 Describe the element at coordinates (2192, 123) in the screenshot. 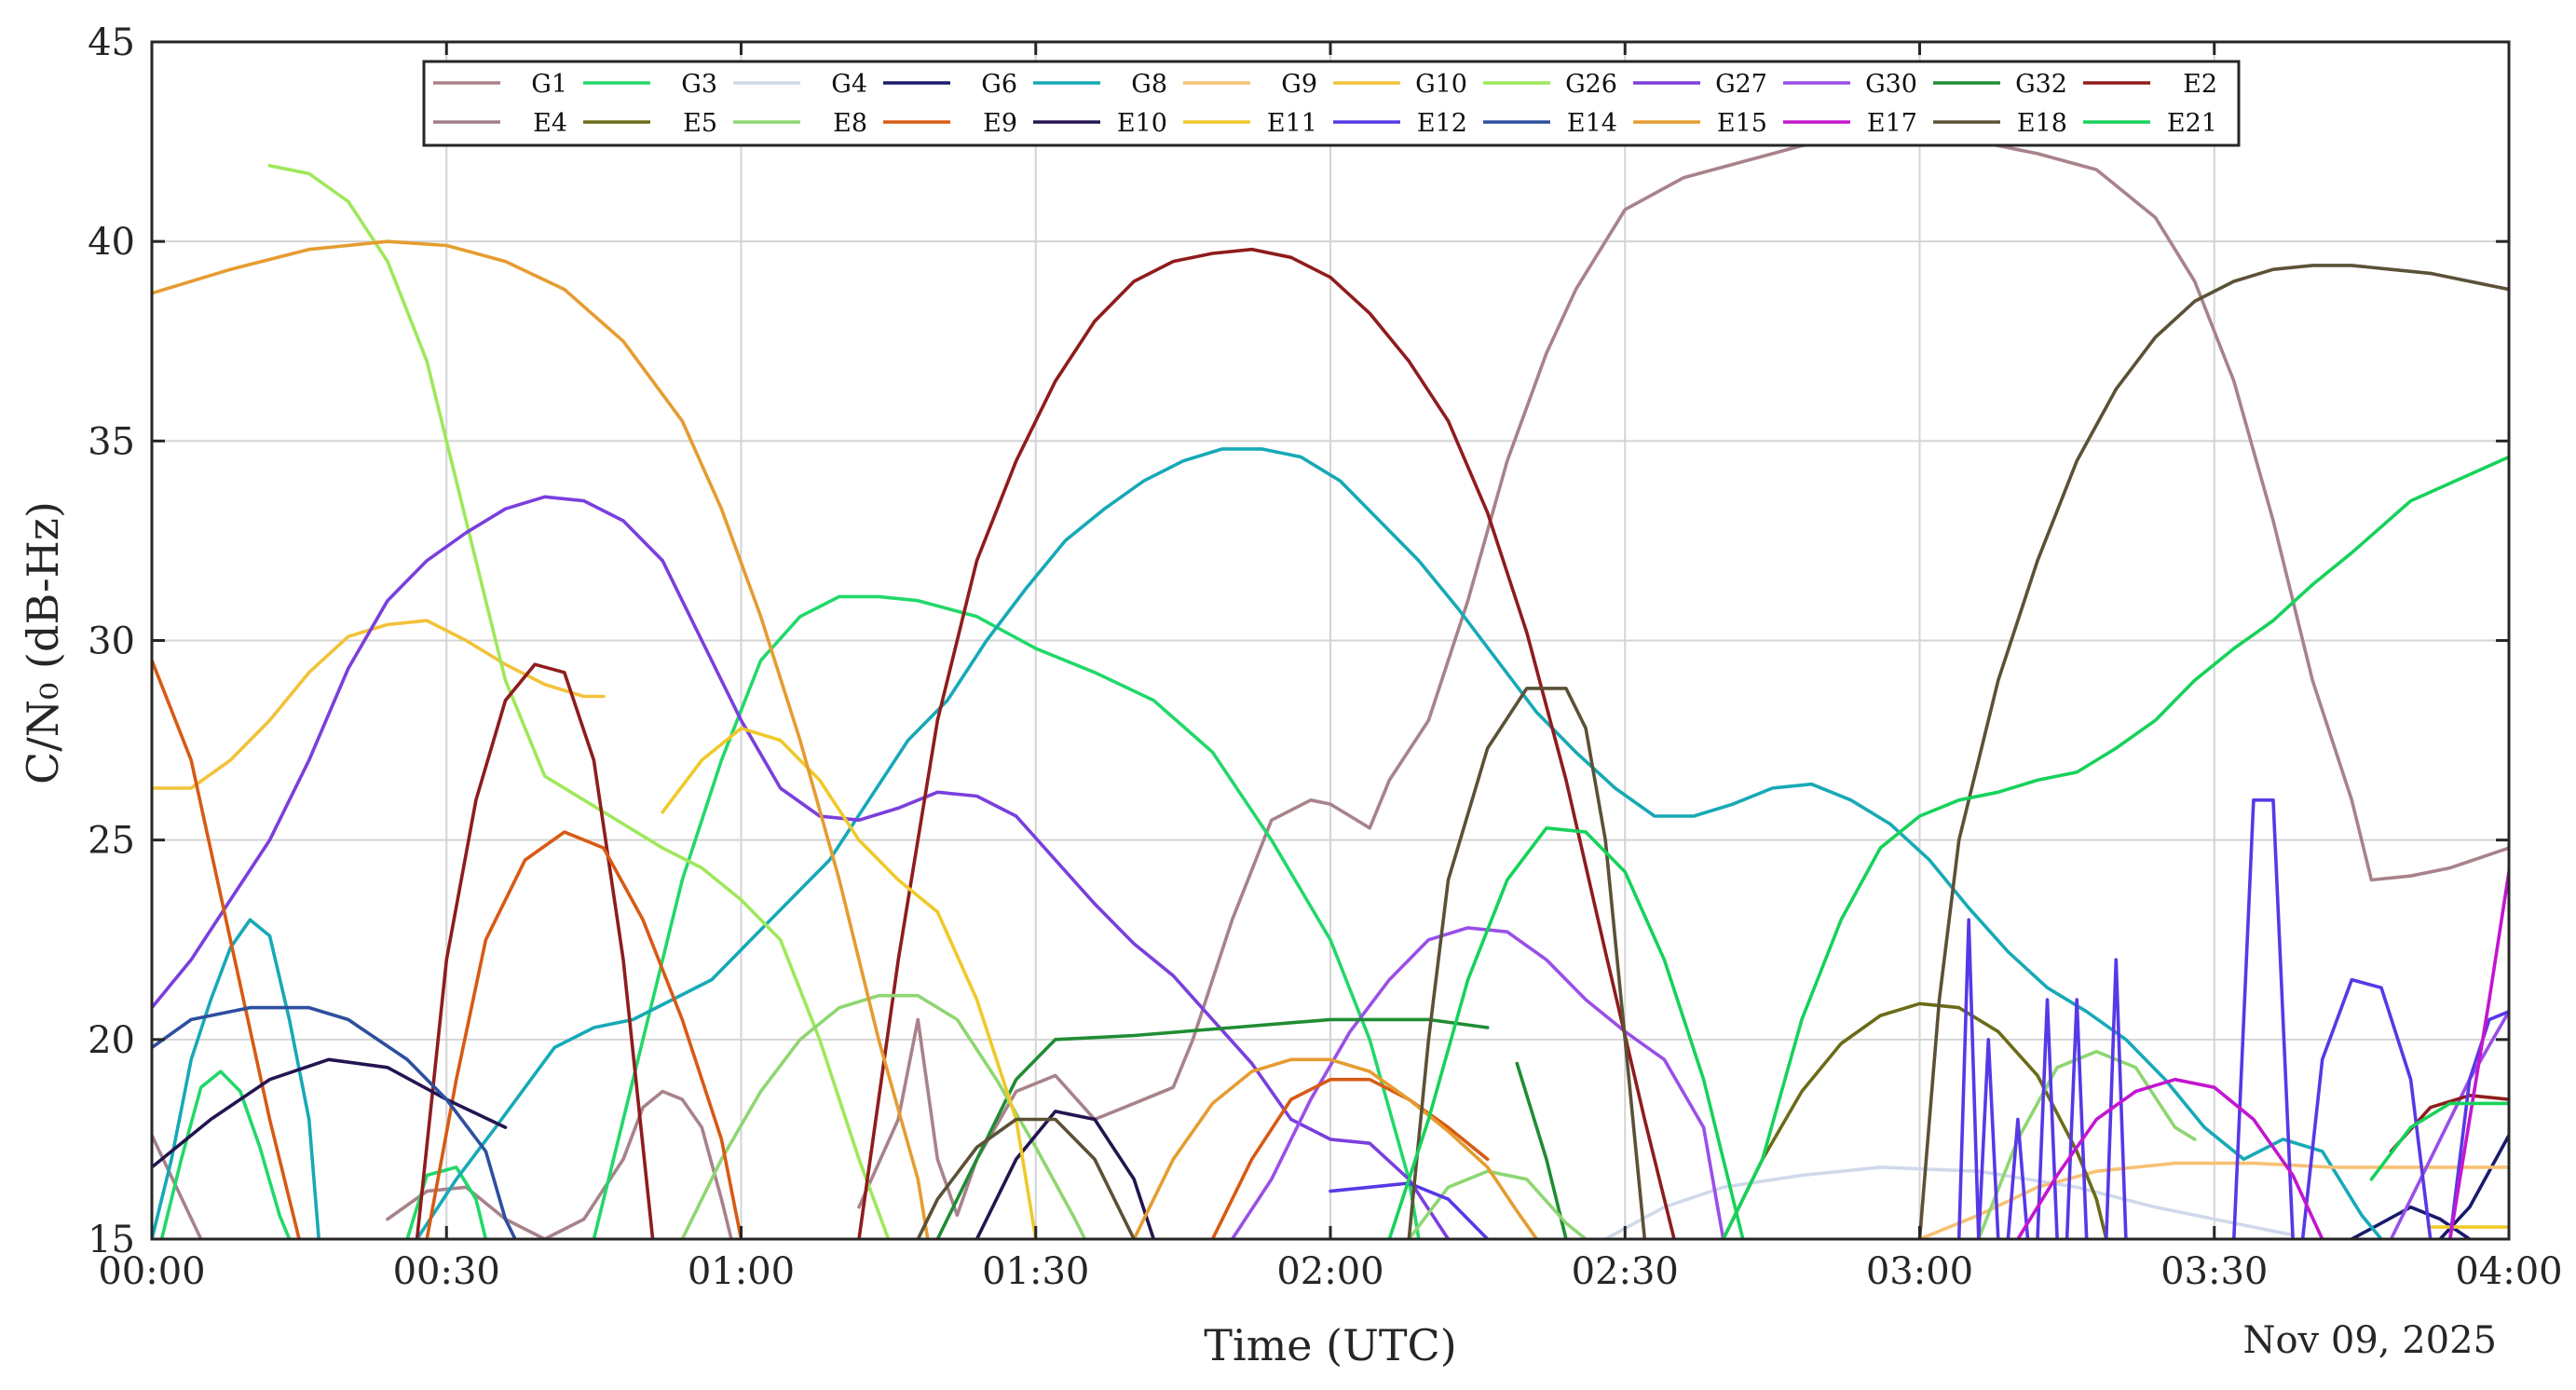

I see `legend-label-e21: E21` at that location.